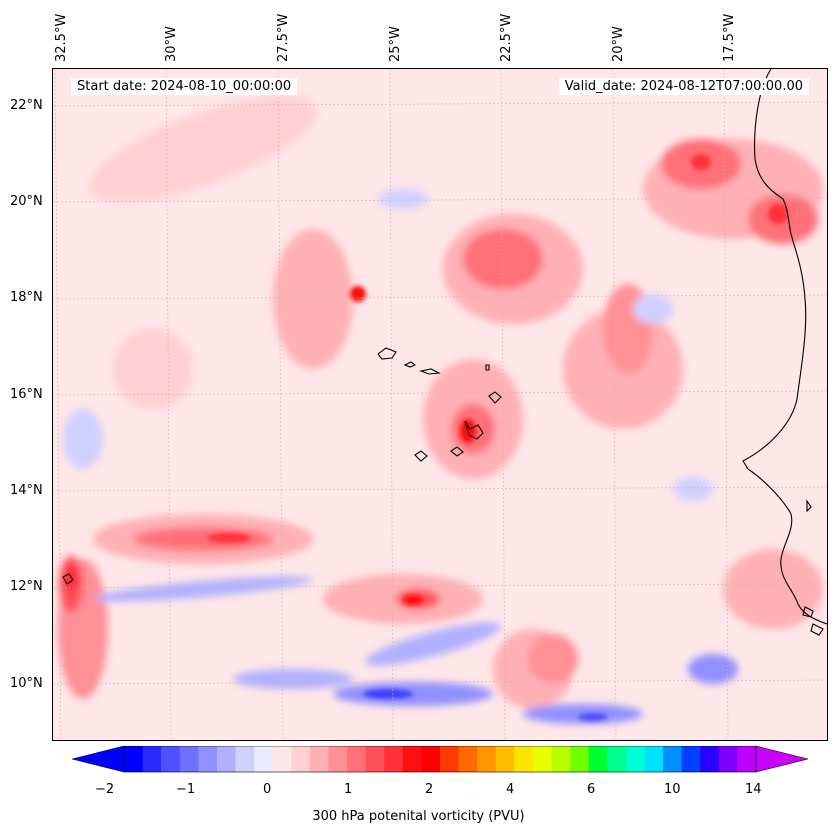 This screenshot has height=836, width=837. What do you see at coordinates (683, 86) in the screenshot?
I see `valid-date-label: Valid_date: 2024-08-12T07:00:00.00` at bounding box center [683, 86].